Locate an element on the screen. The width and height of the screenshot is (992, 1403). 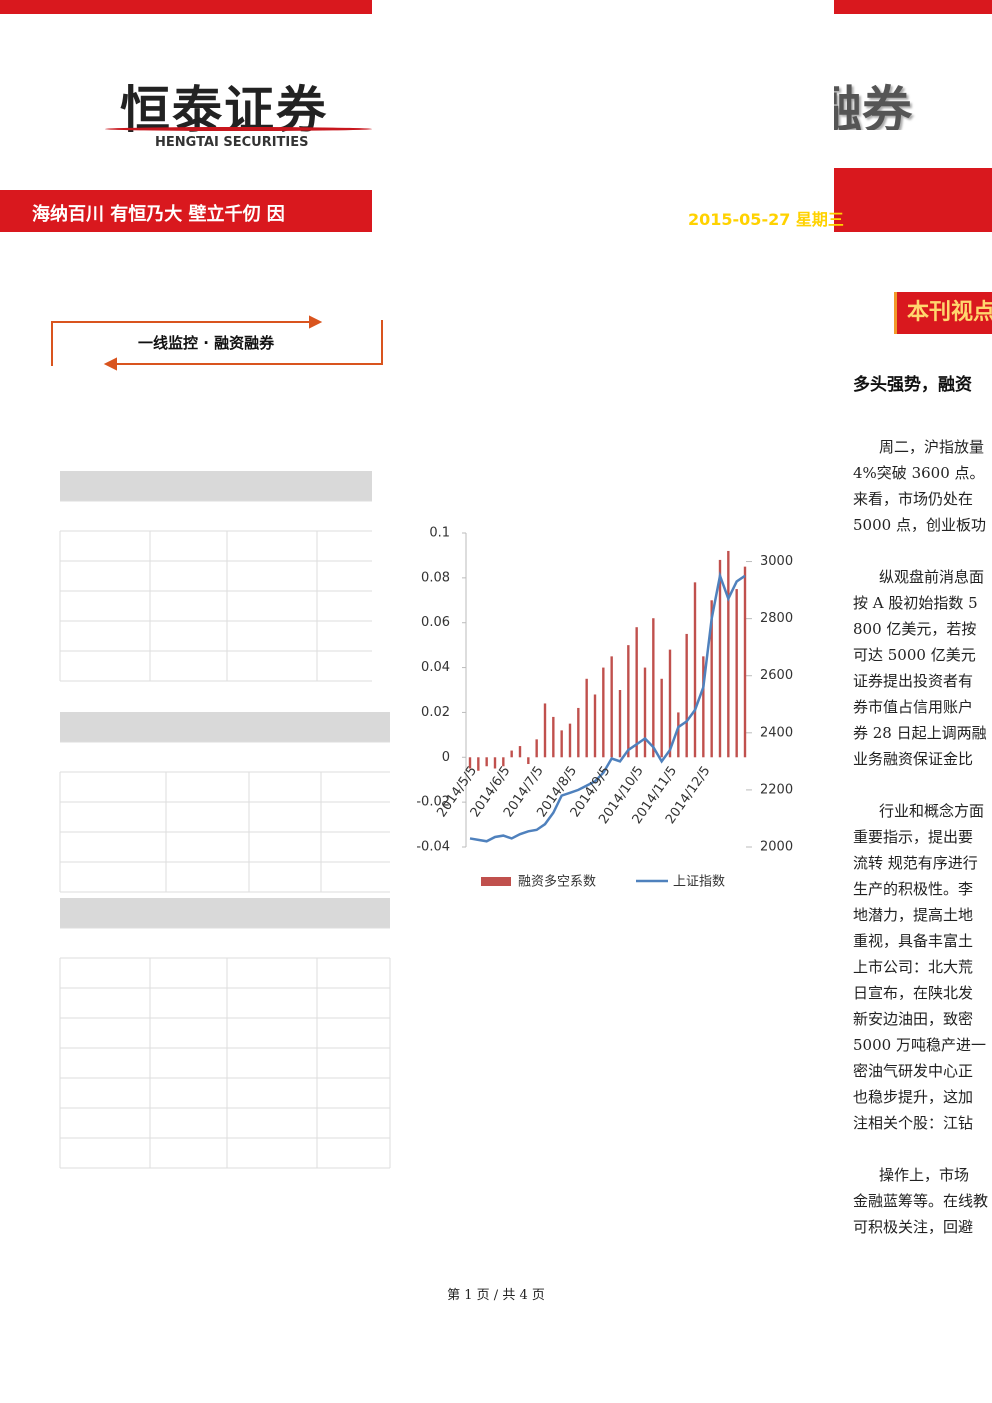
slogan-band is located at coordinates (186, 211).